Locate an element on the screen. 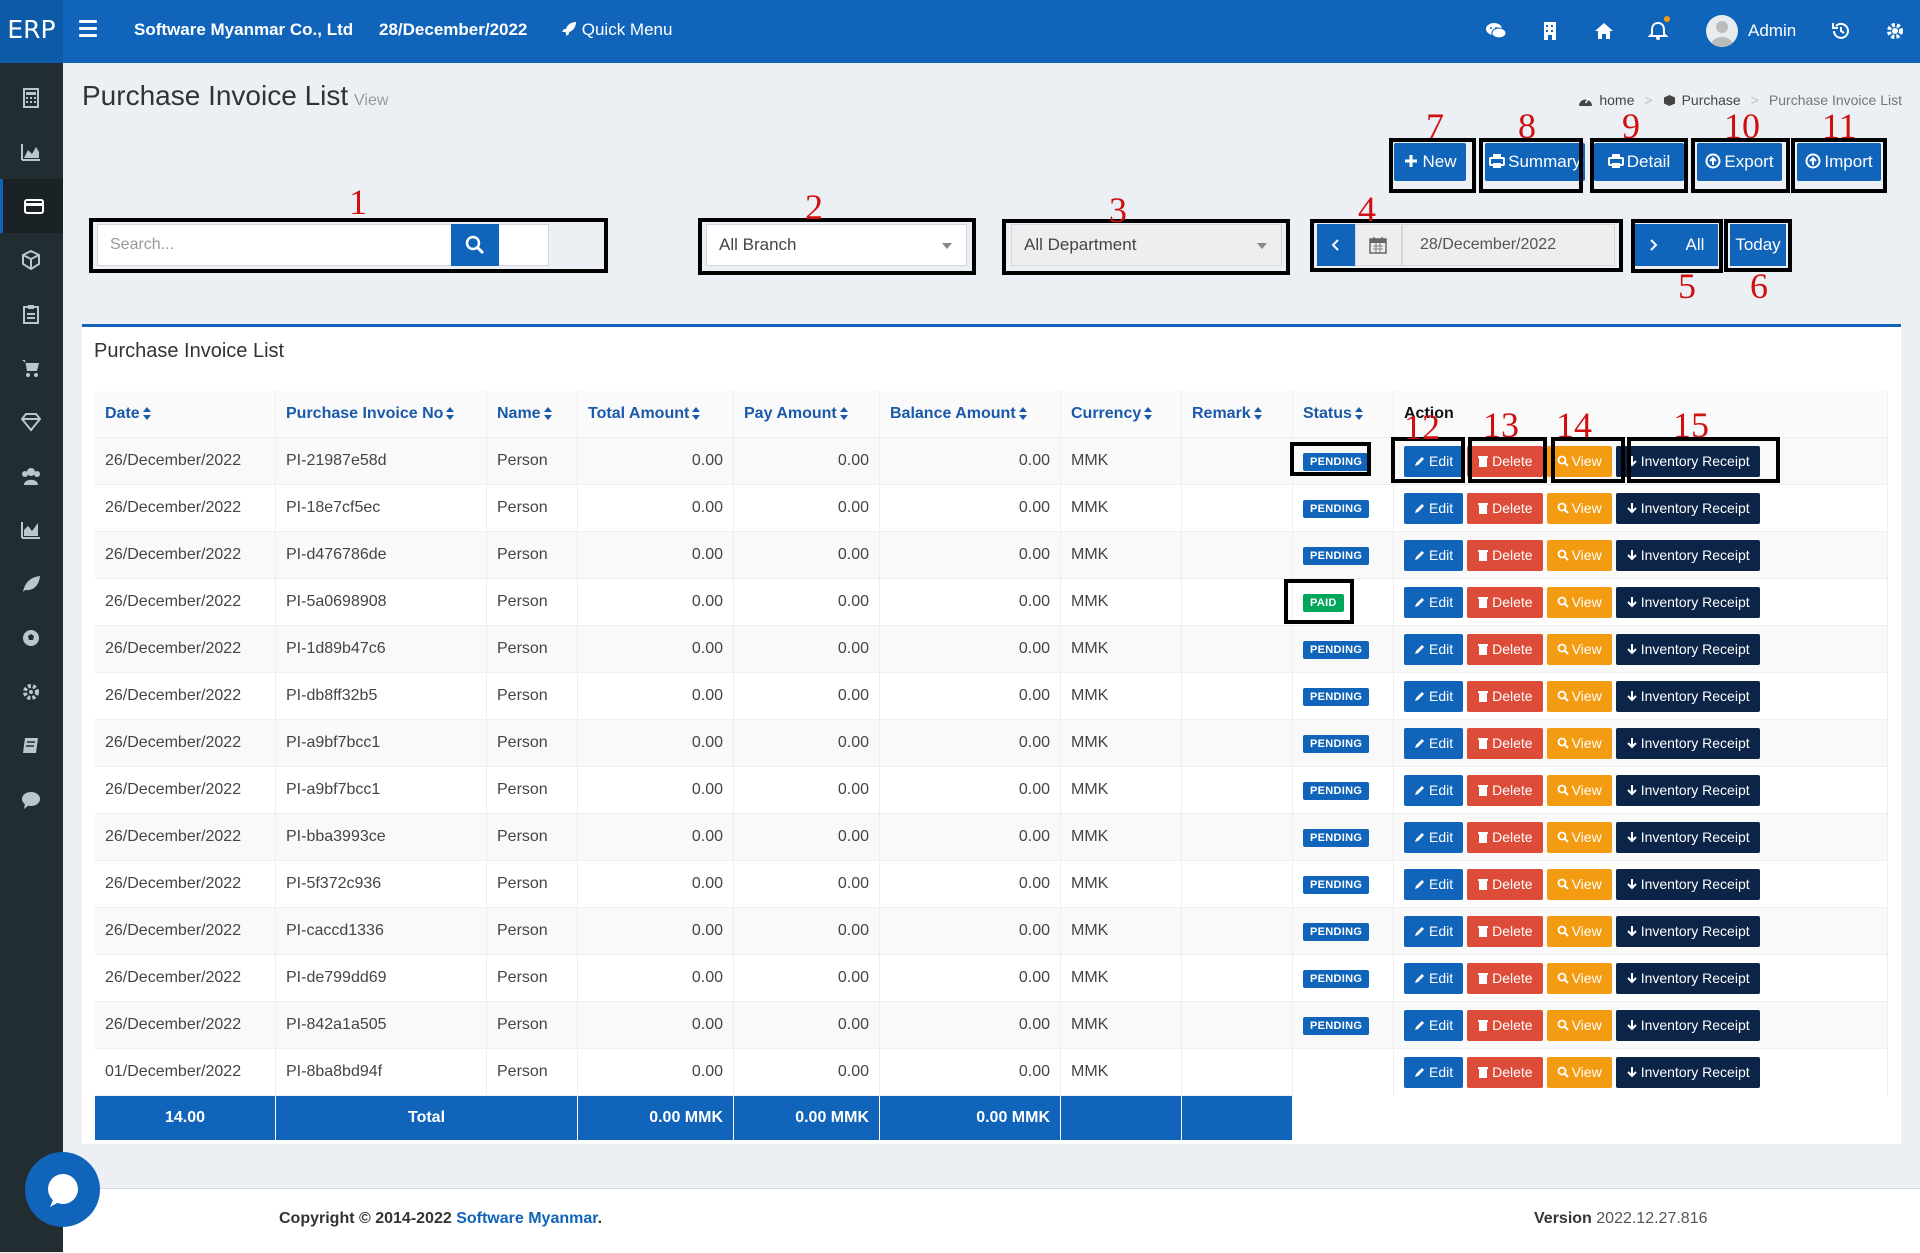  detail-button: Detail is located at coordinates (1639, 162).